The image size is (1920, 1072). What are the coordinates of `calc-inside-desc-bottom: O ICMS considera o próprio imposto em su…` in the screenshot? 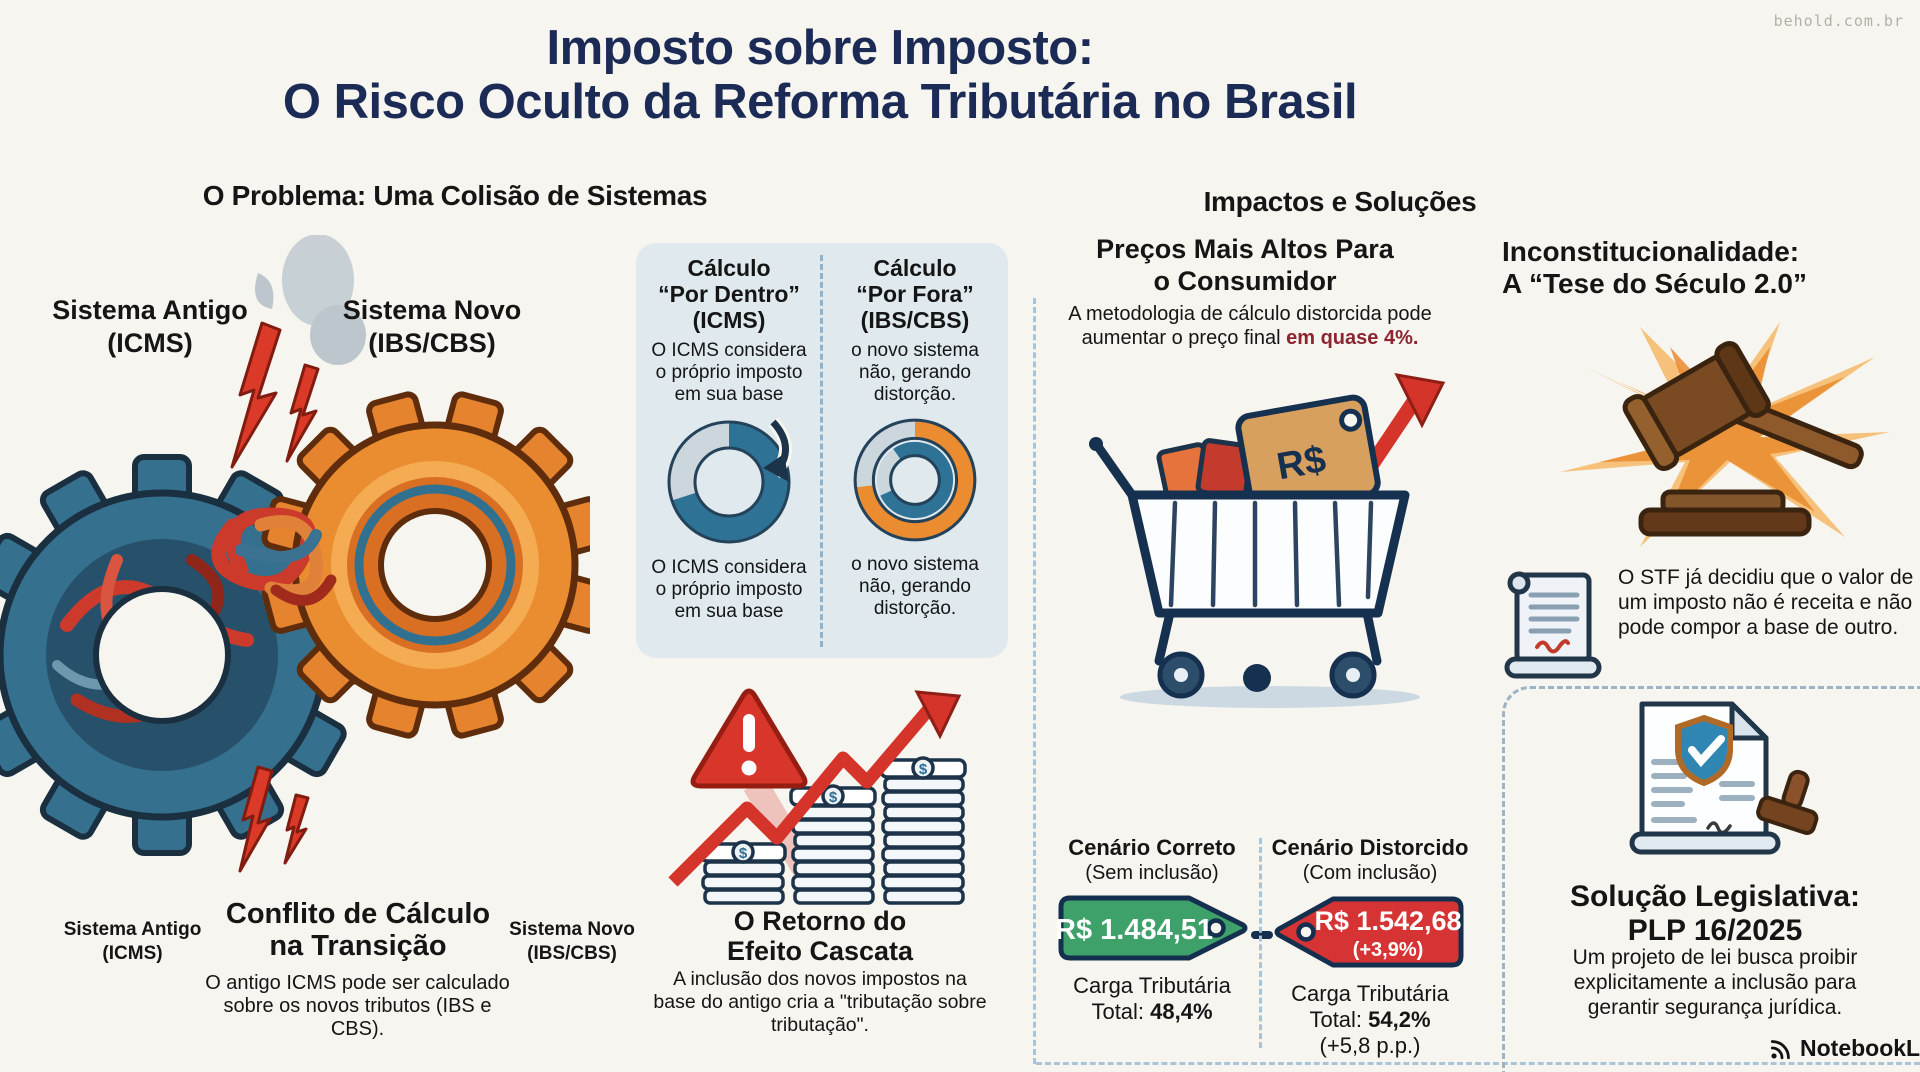 It's located at (729, 590).